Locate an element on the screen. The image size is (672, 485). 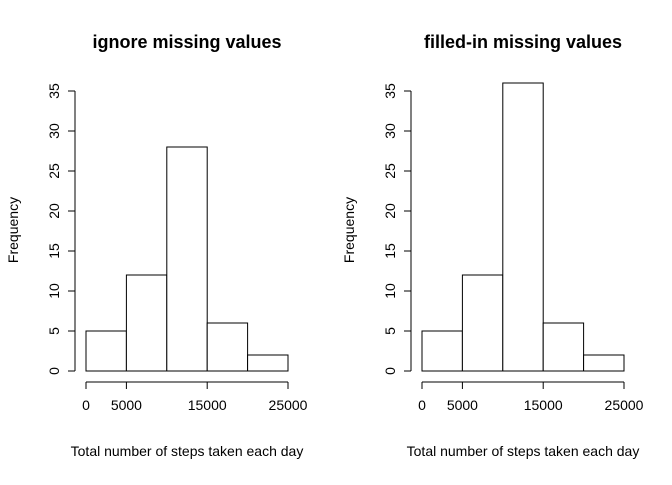
chart-title: filled-in missing values is located at coordinates (523, 42).